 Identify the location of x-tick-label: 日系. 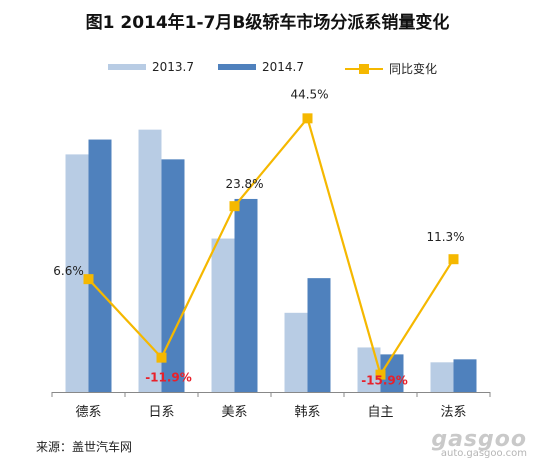
(161, 412).